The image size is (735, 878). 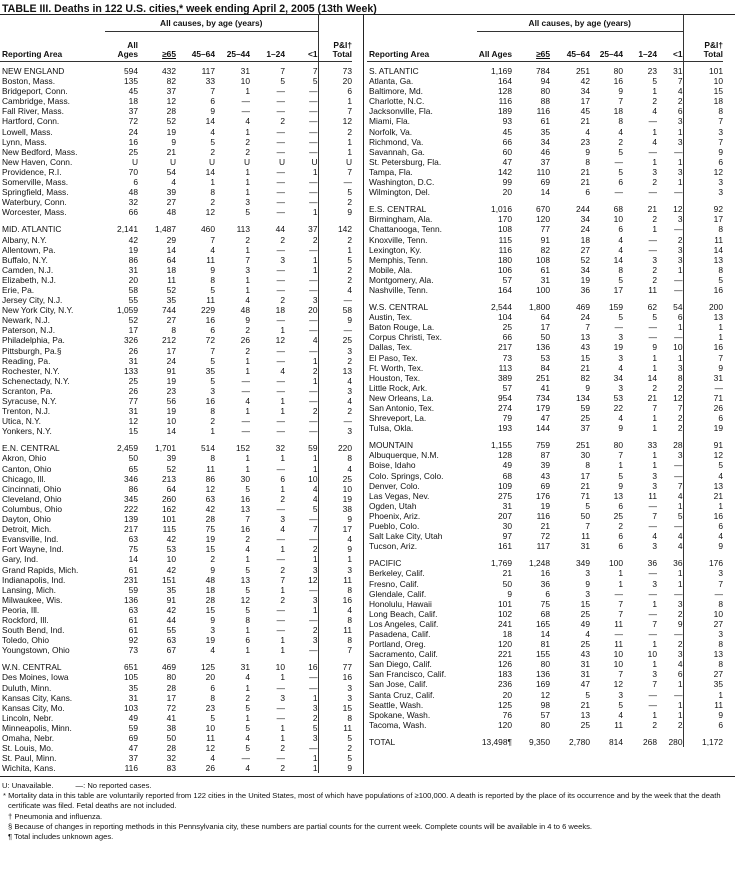 I want to click on city-row: Little Rock, Ark. 57 41 9 3 2 2—, so click(x=545, y=387).